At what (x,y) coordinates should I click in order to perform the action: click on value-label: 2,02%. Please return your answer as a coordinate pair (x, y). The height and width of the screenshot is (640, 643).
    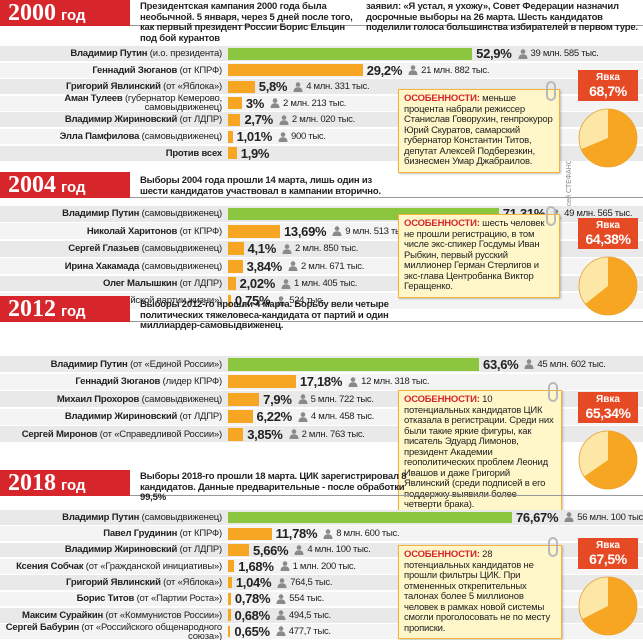
    Looking at the image, I should click on (257, 284).